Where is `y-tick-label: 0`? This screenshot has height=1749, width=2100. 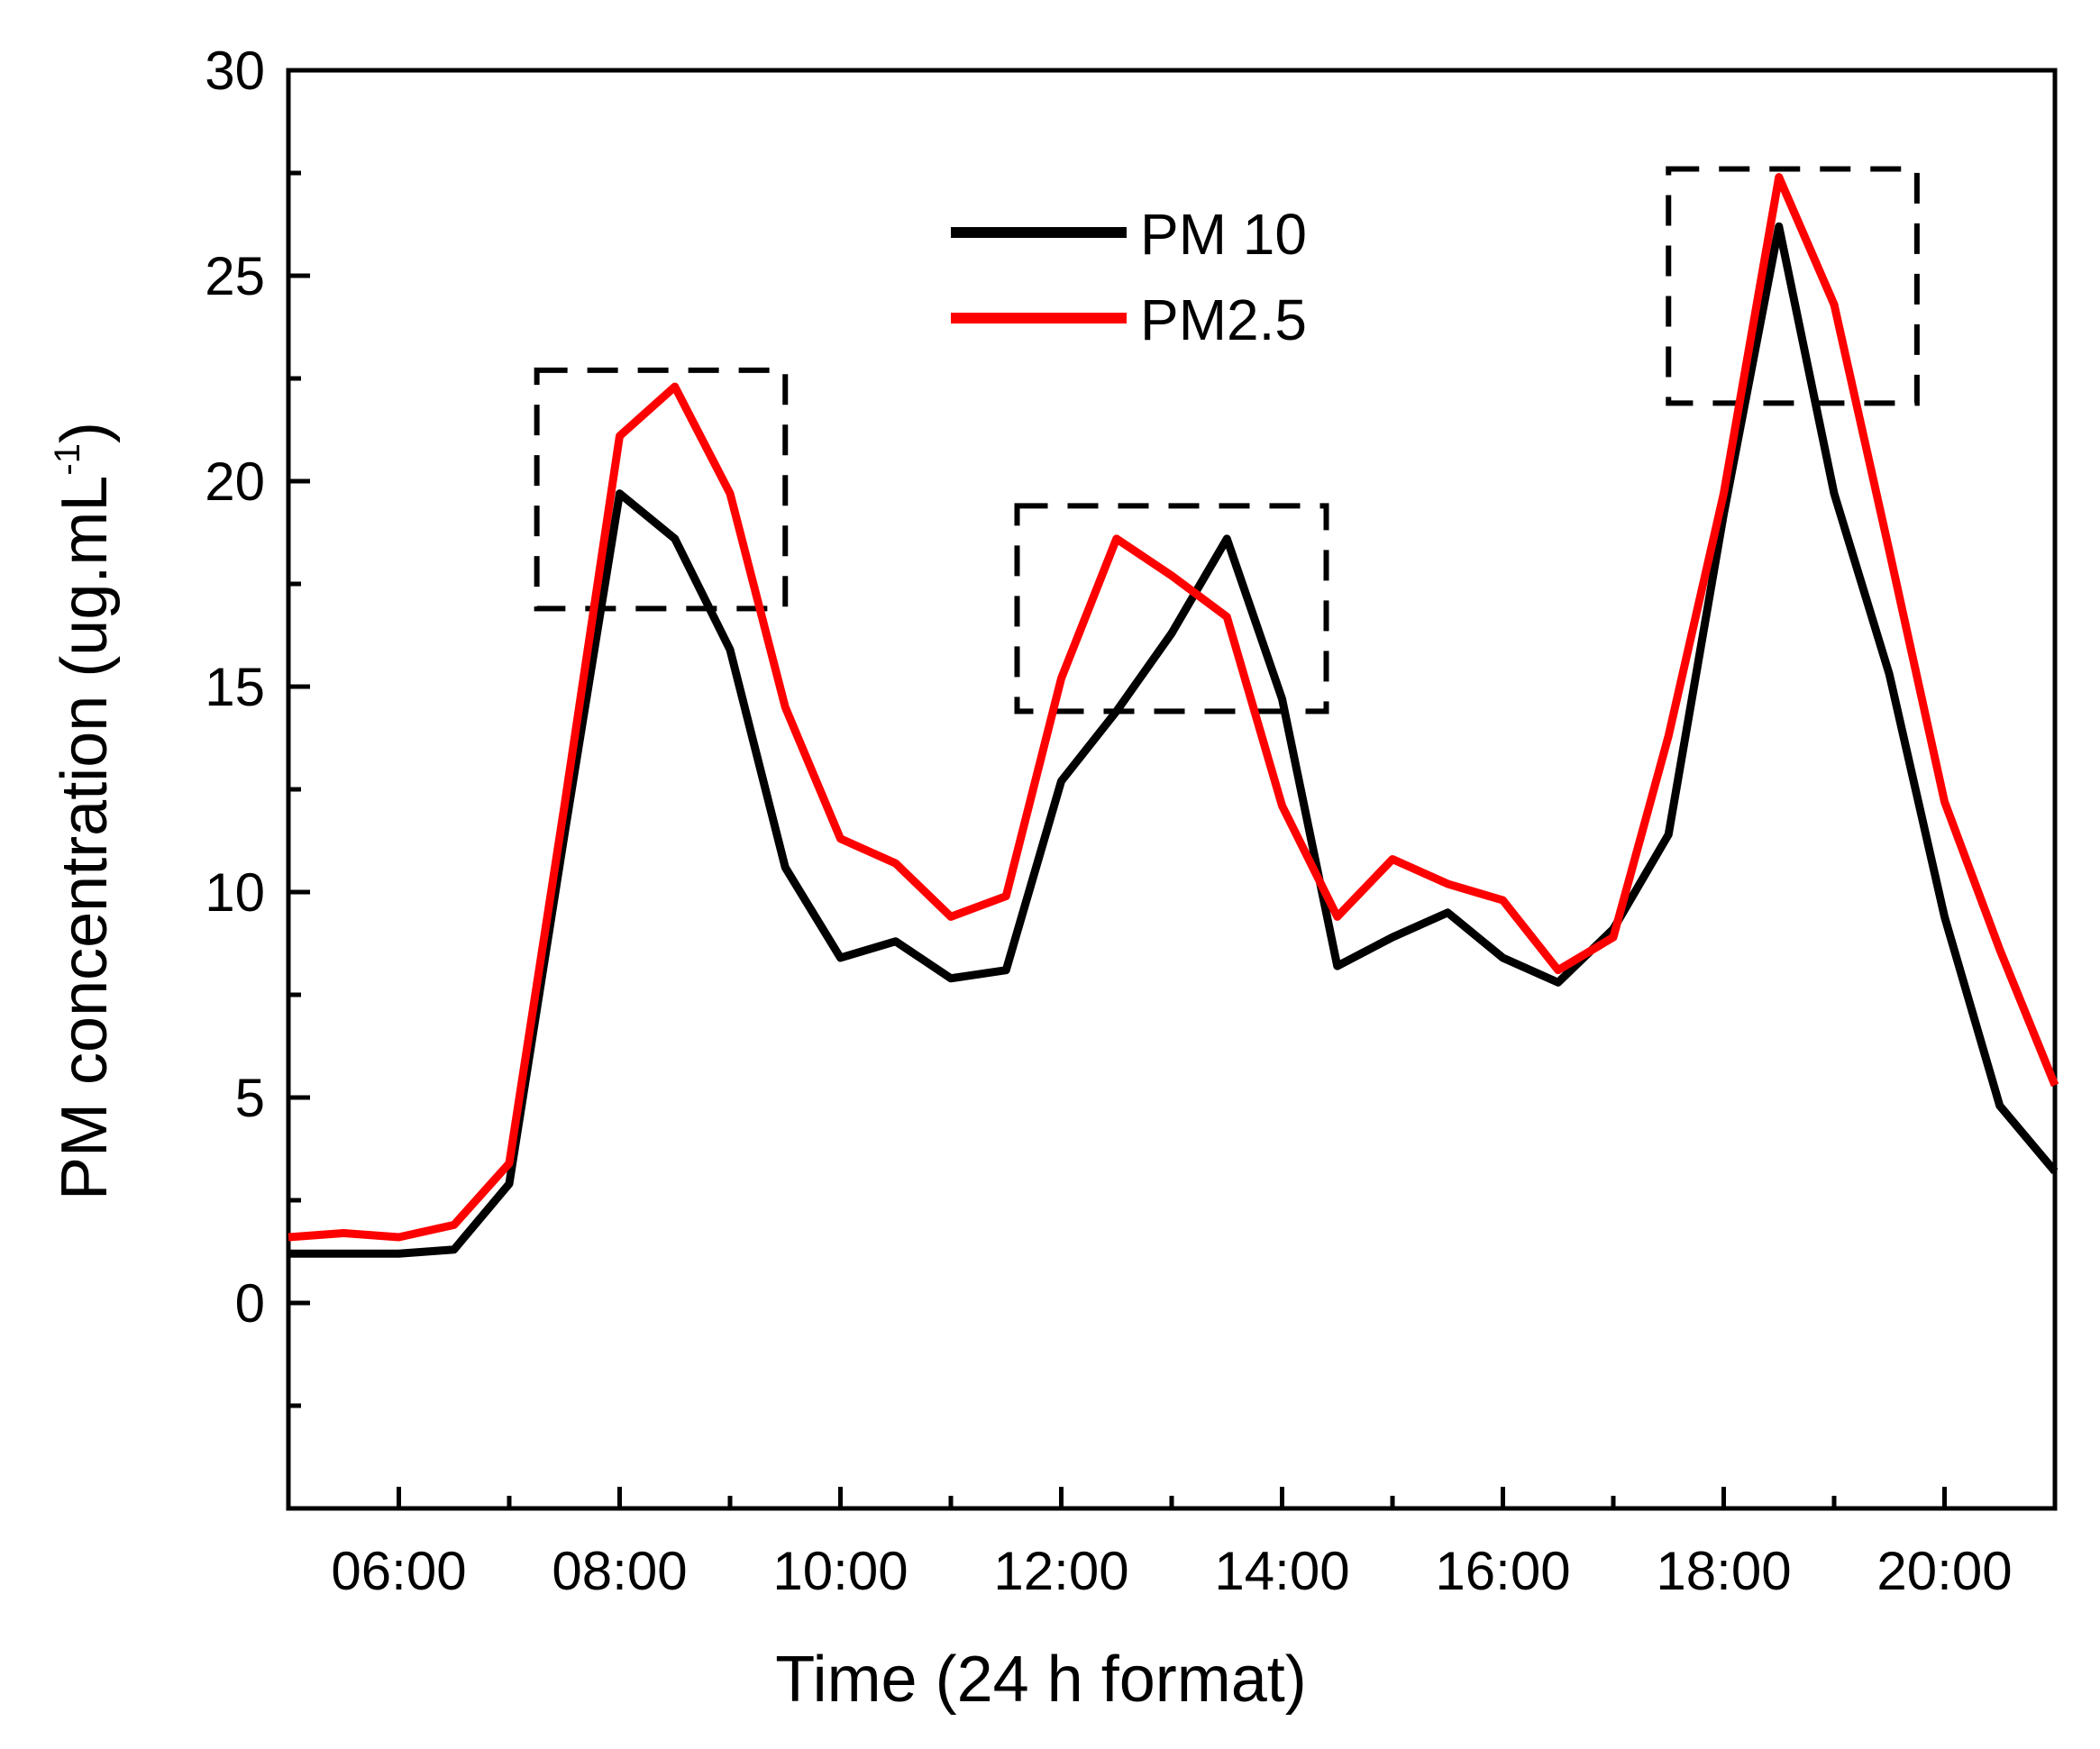 y-tick-label: 0 is located at coordinates (250, 1303).